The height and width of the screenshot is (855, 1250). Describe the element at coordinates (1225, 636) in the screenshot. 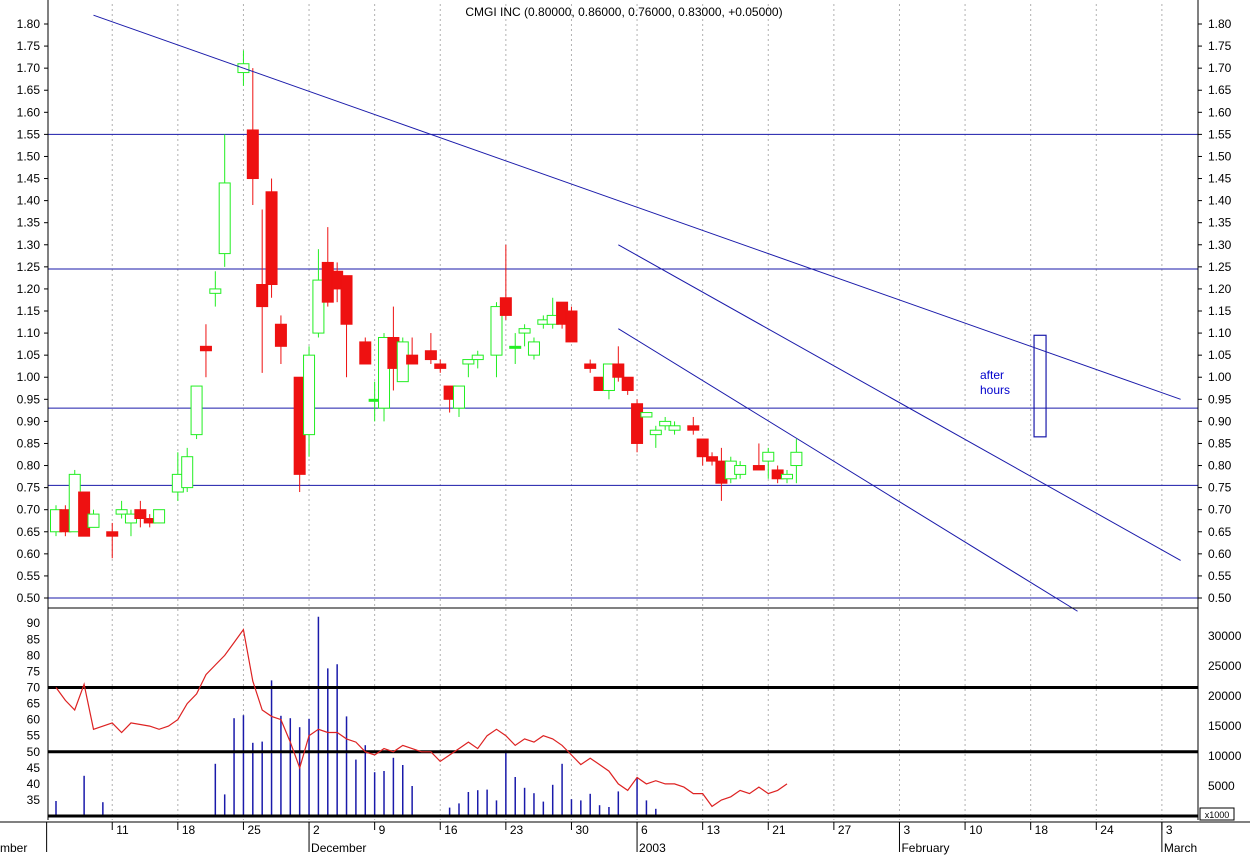

I see `volume-tick-label: 30000` at that location.